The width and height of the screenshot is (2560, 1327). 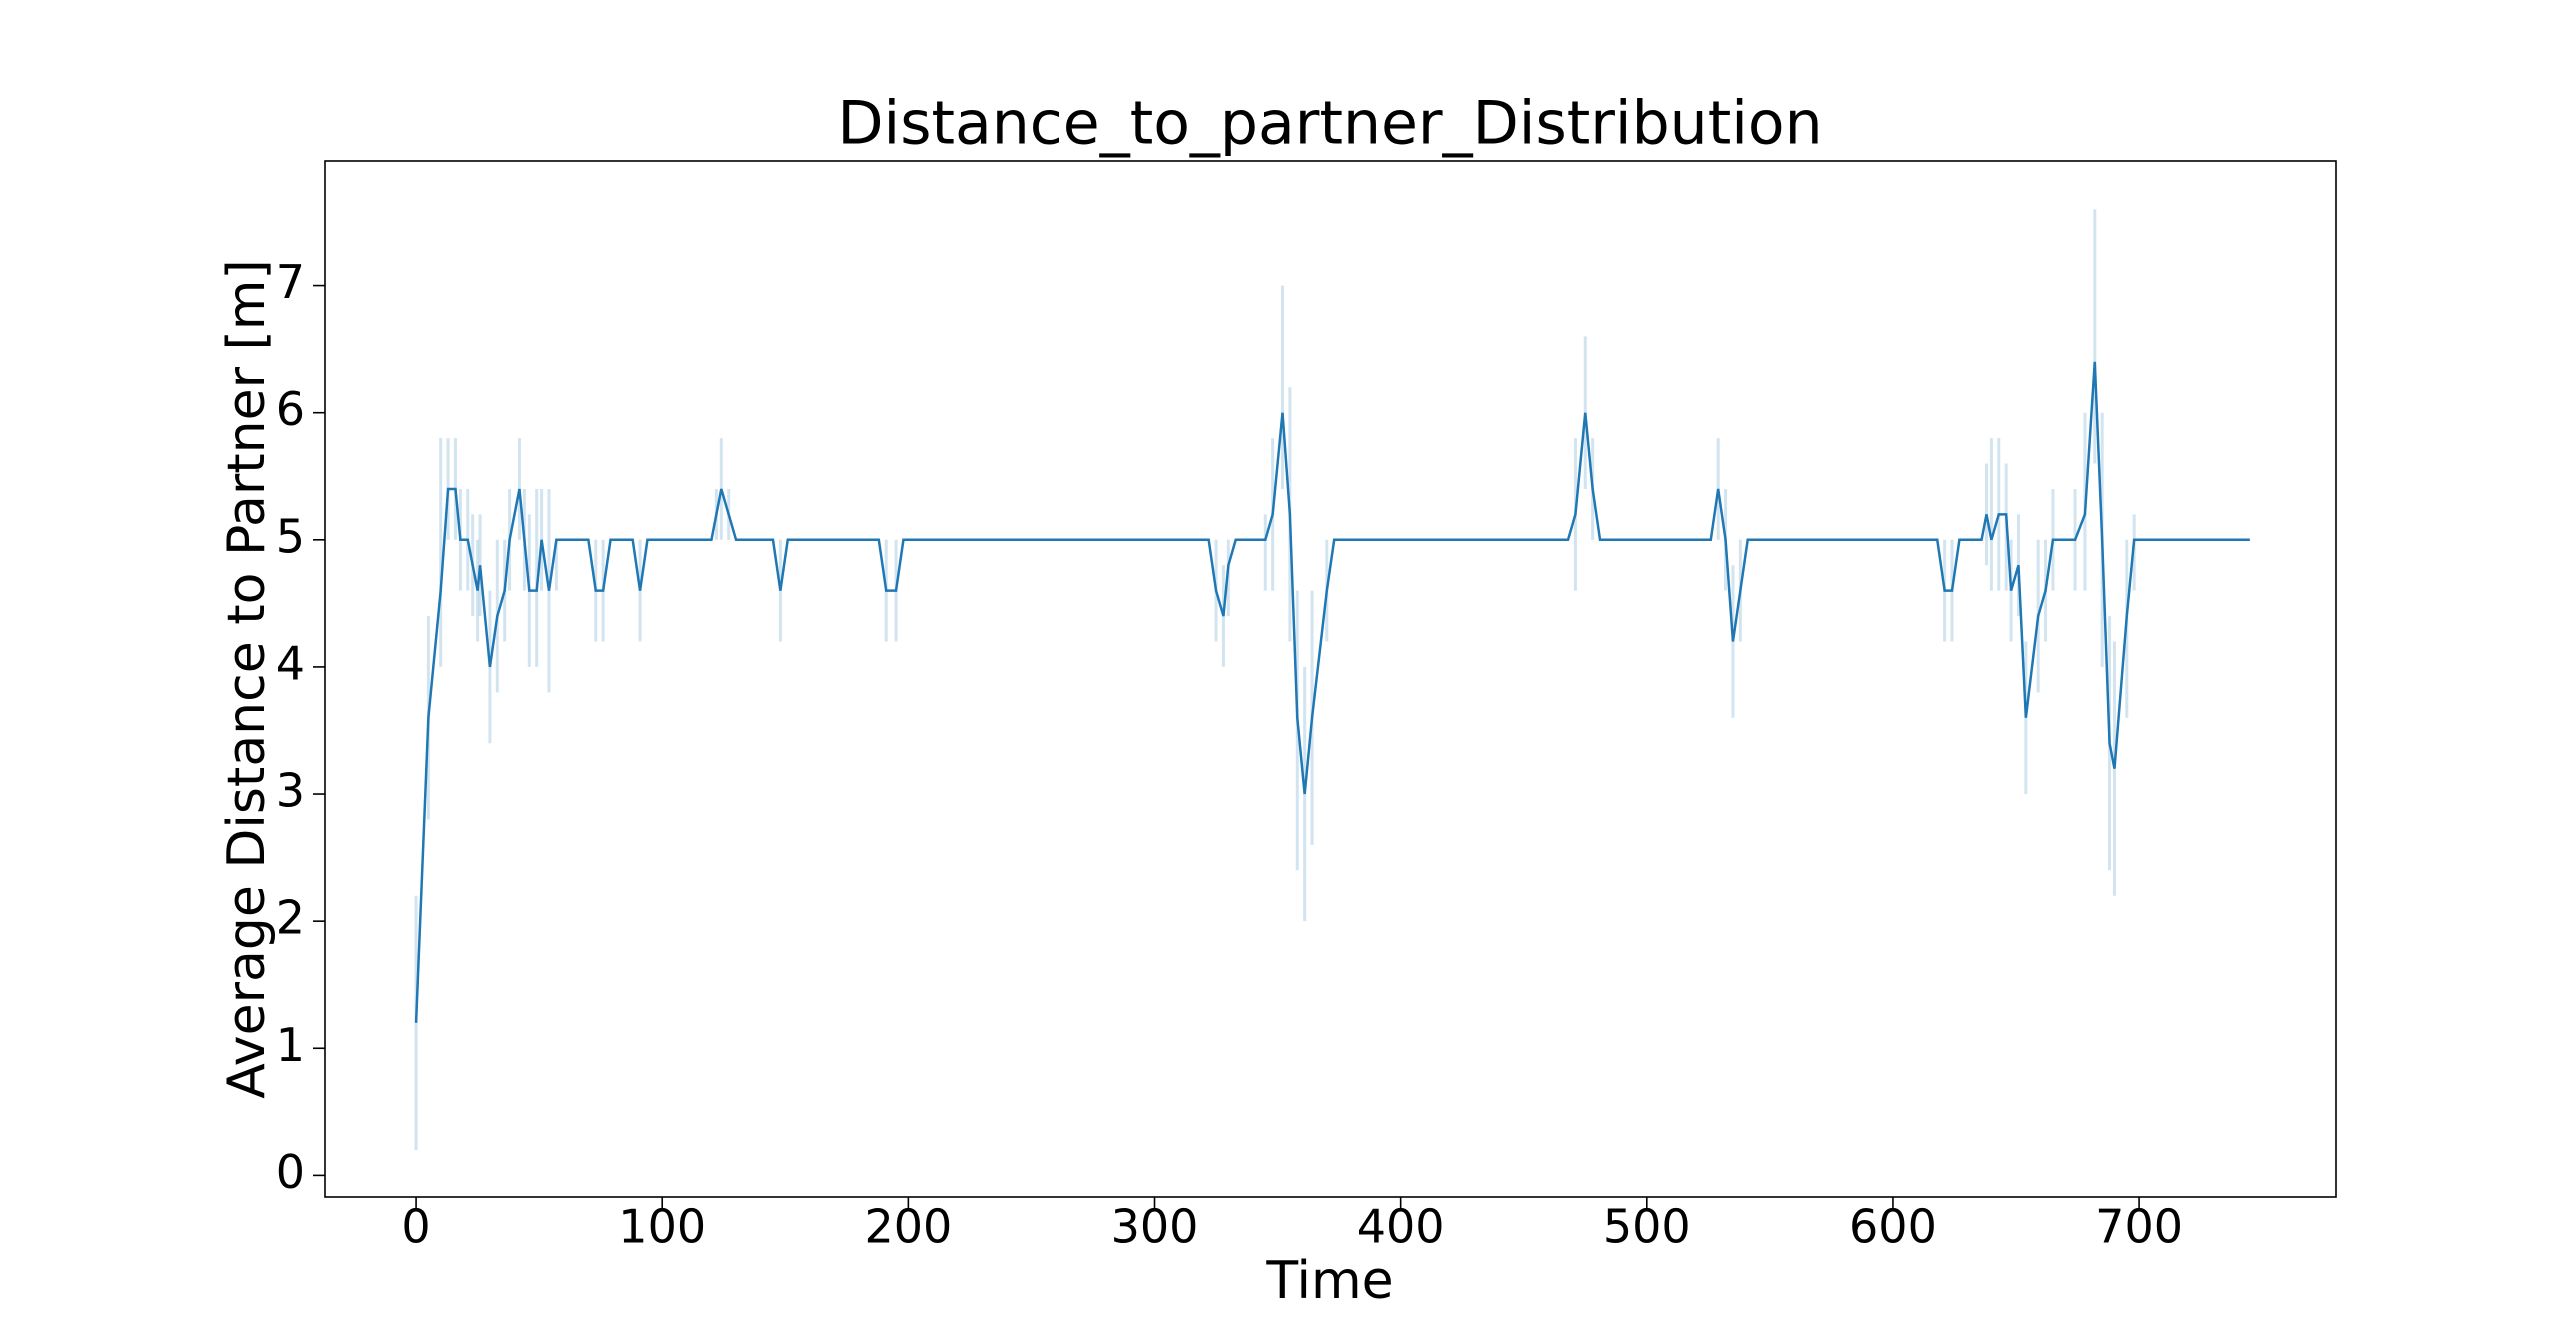 I want to click on y-axis-label: Average Distance to Partner [m], so click(x=247, y=678).